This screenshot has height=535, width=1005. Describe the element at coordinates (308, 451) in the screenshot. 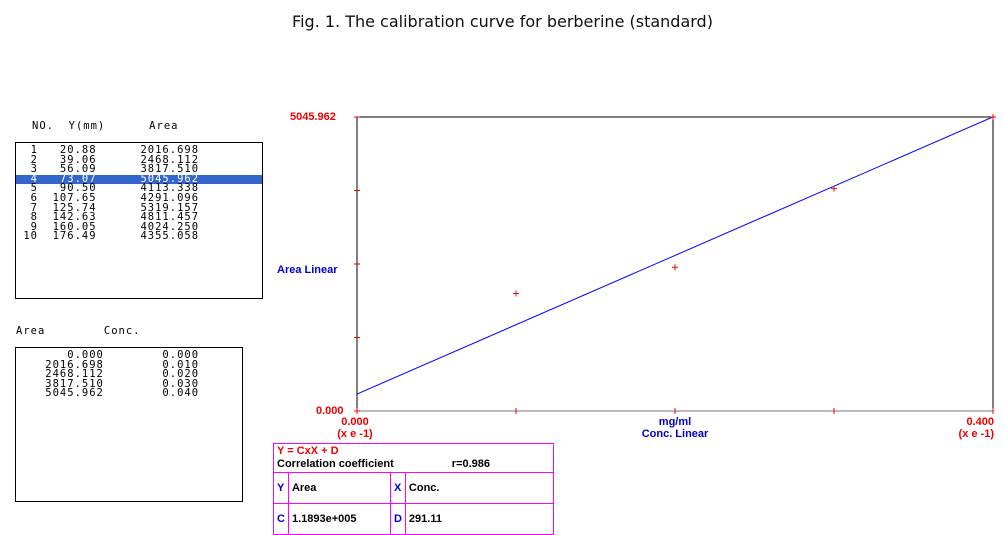

I see `equation: Y = CxX + D` at that location.